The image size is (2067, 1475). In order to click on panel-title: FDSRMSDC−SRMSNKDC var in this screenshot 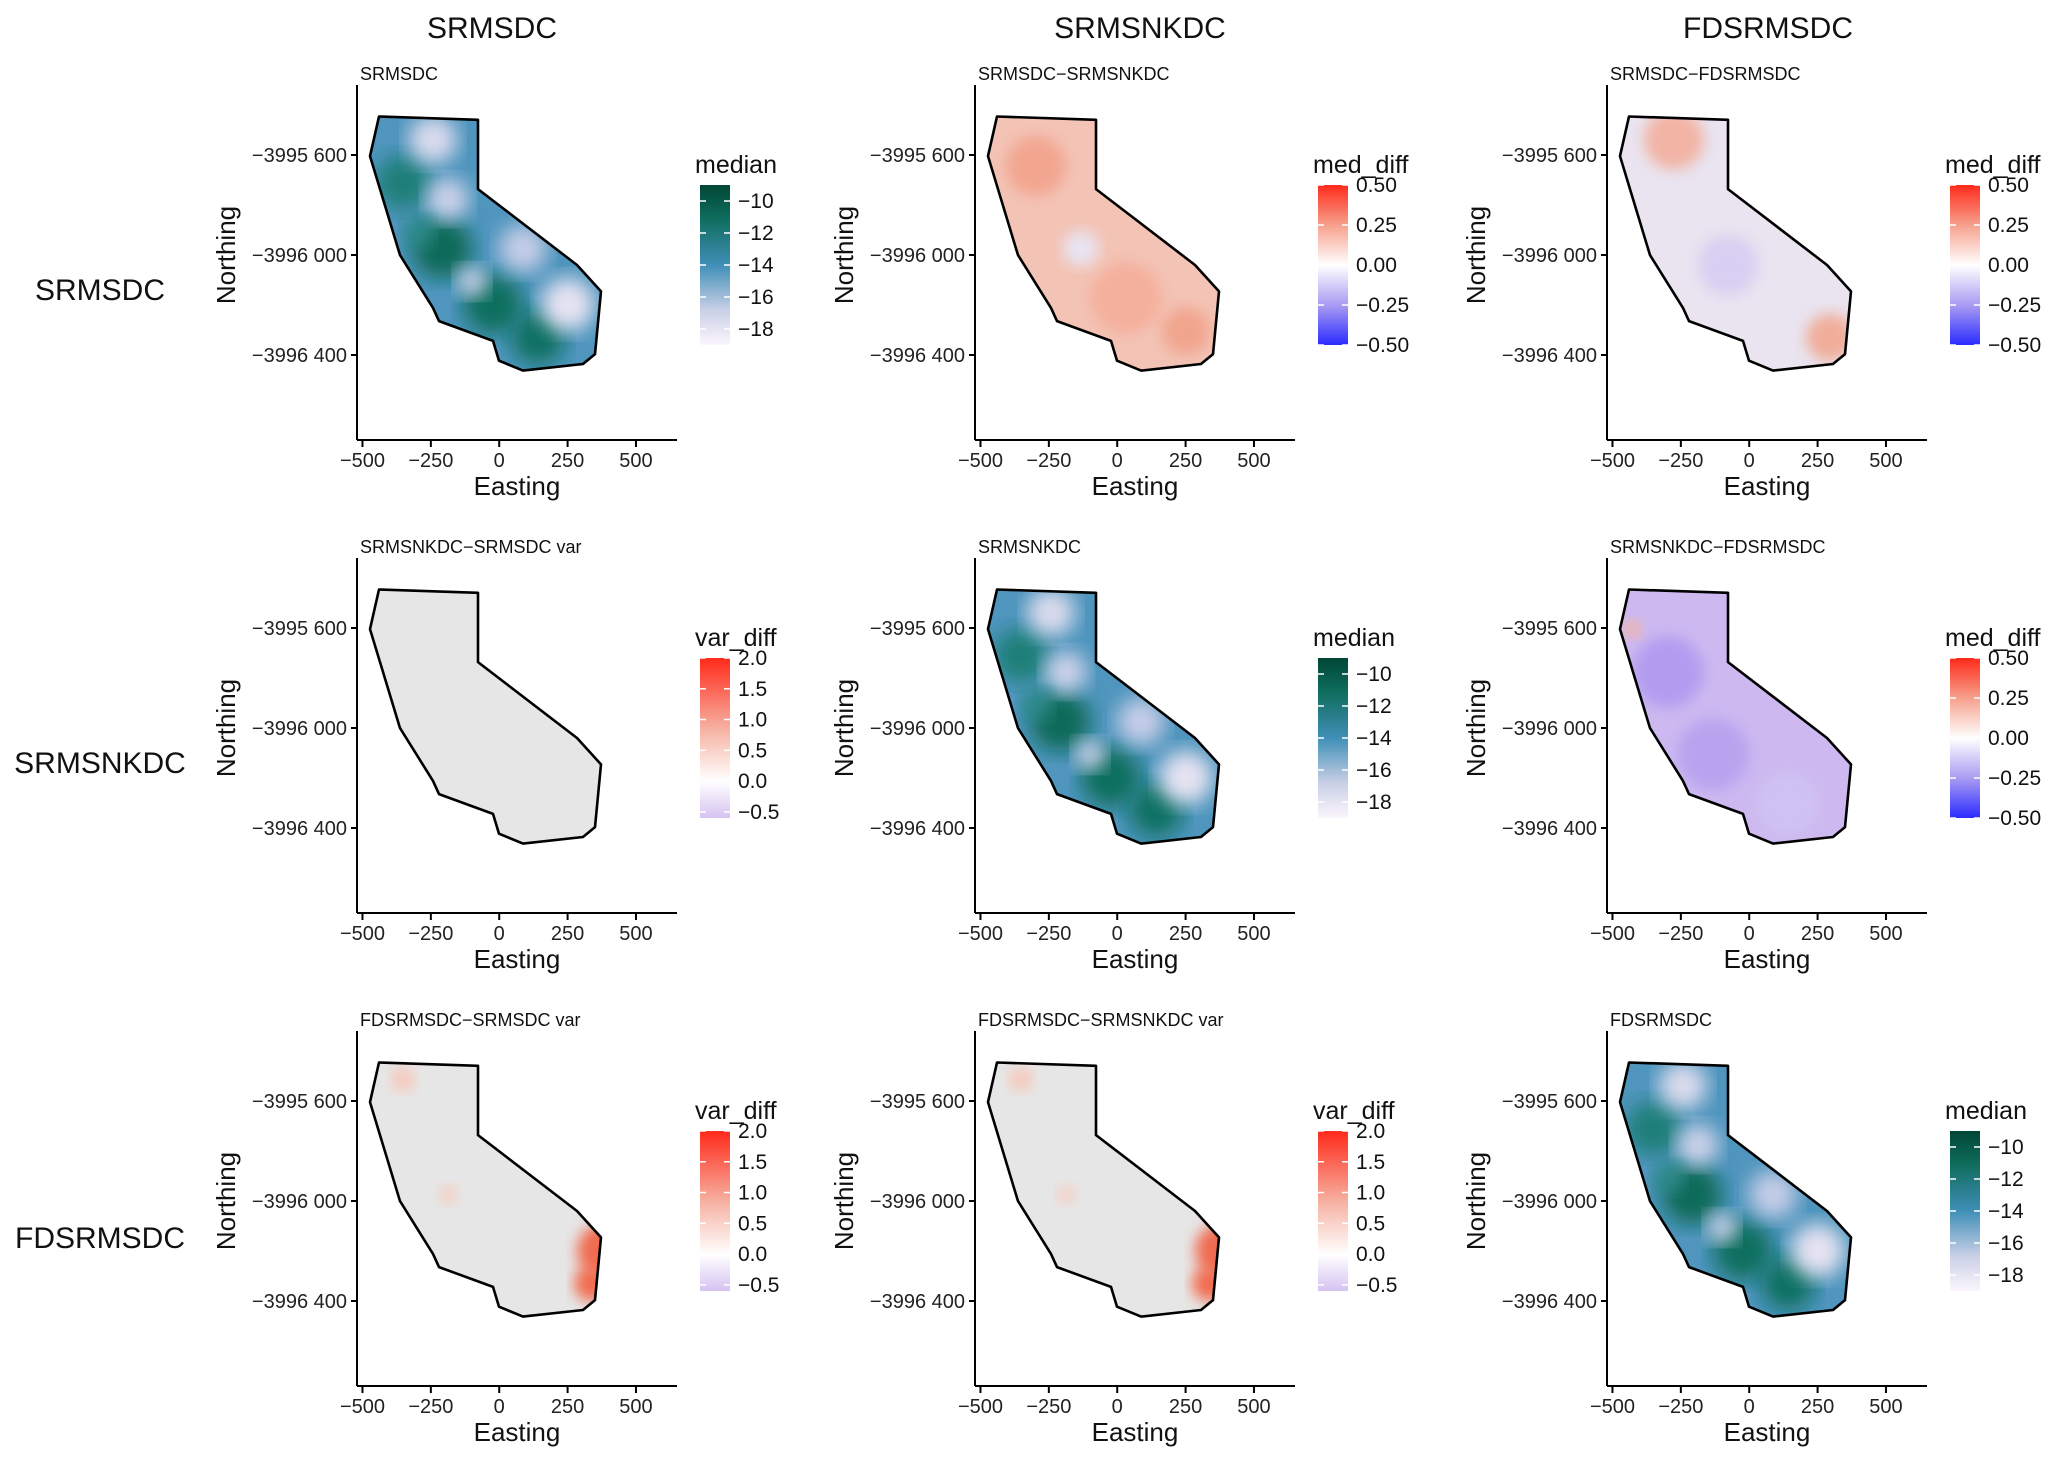, I will do `click(1101, 1020)`.